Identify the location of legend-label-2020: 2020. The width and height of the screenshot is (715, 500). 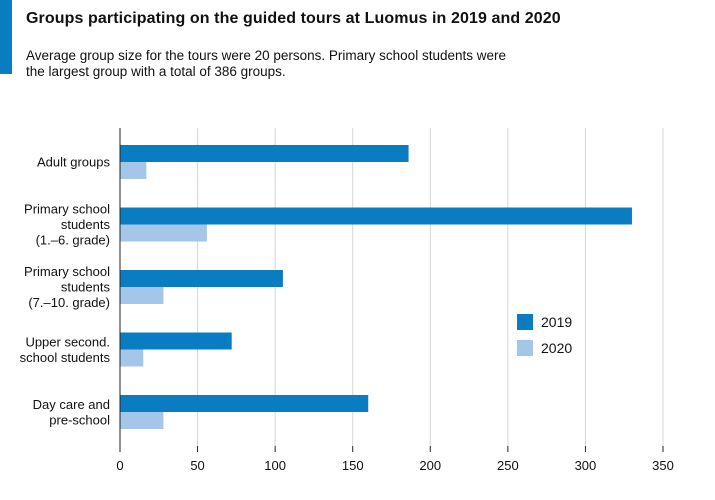
(556, 348).